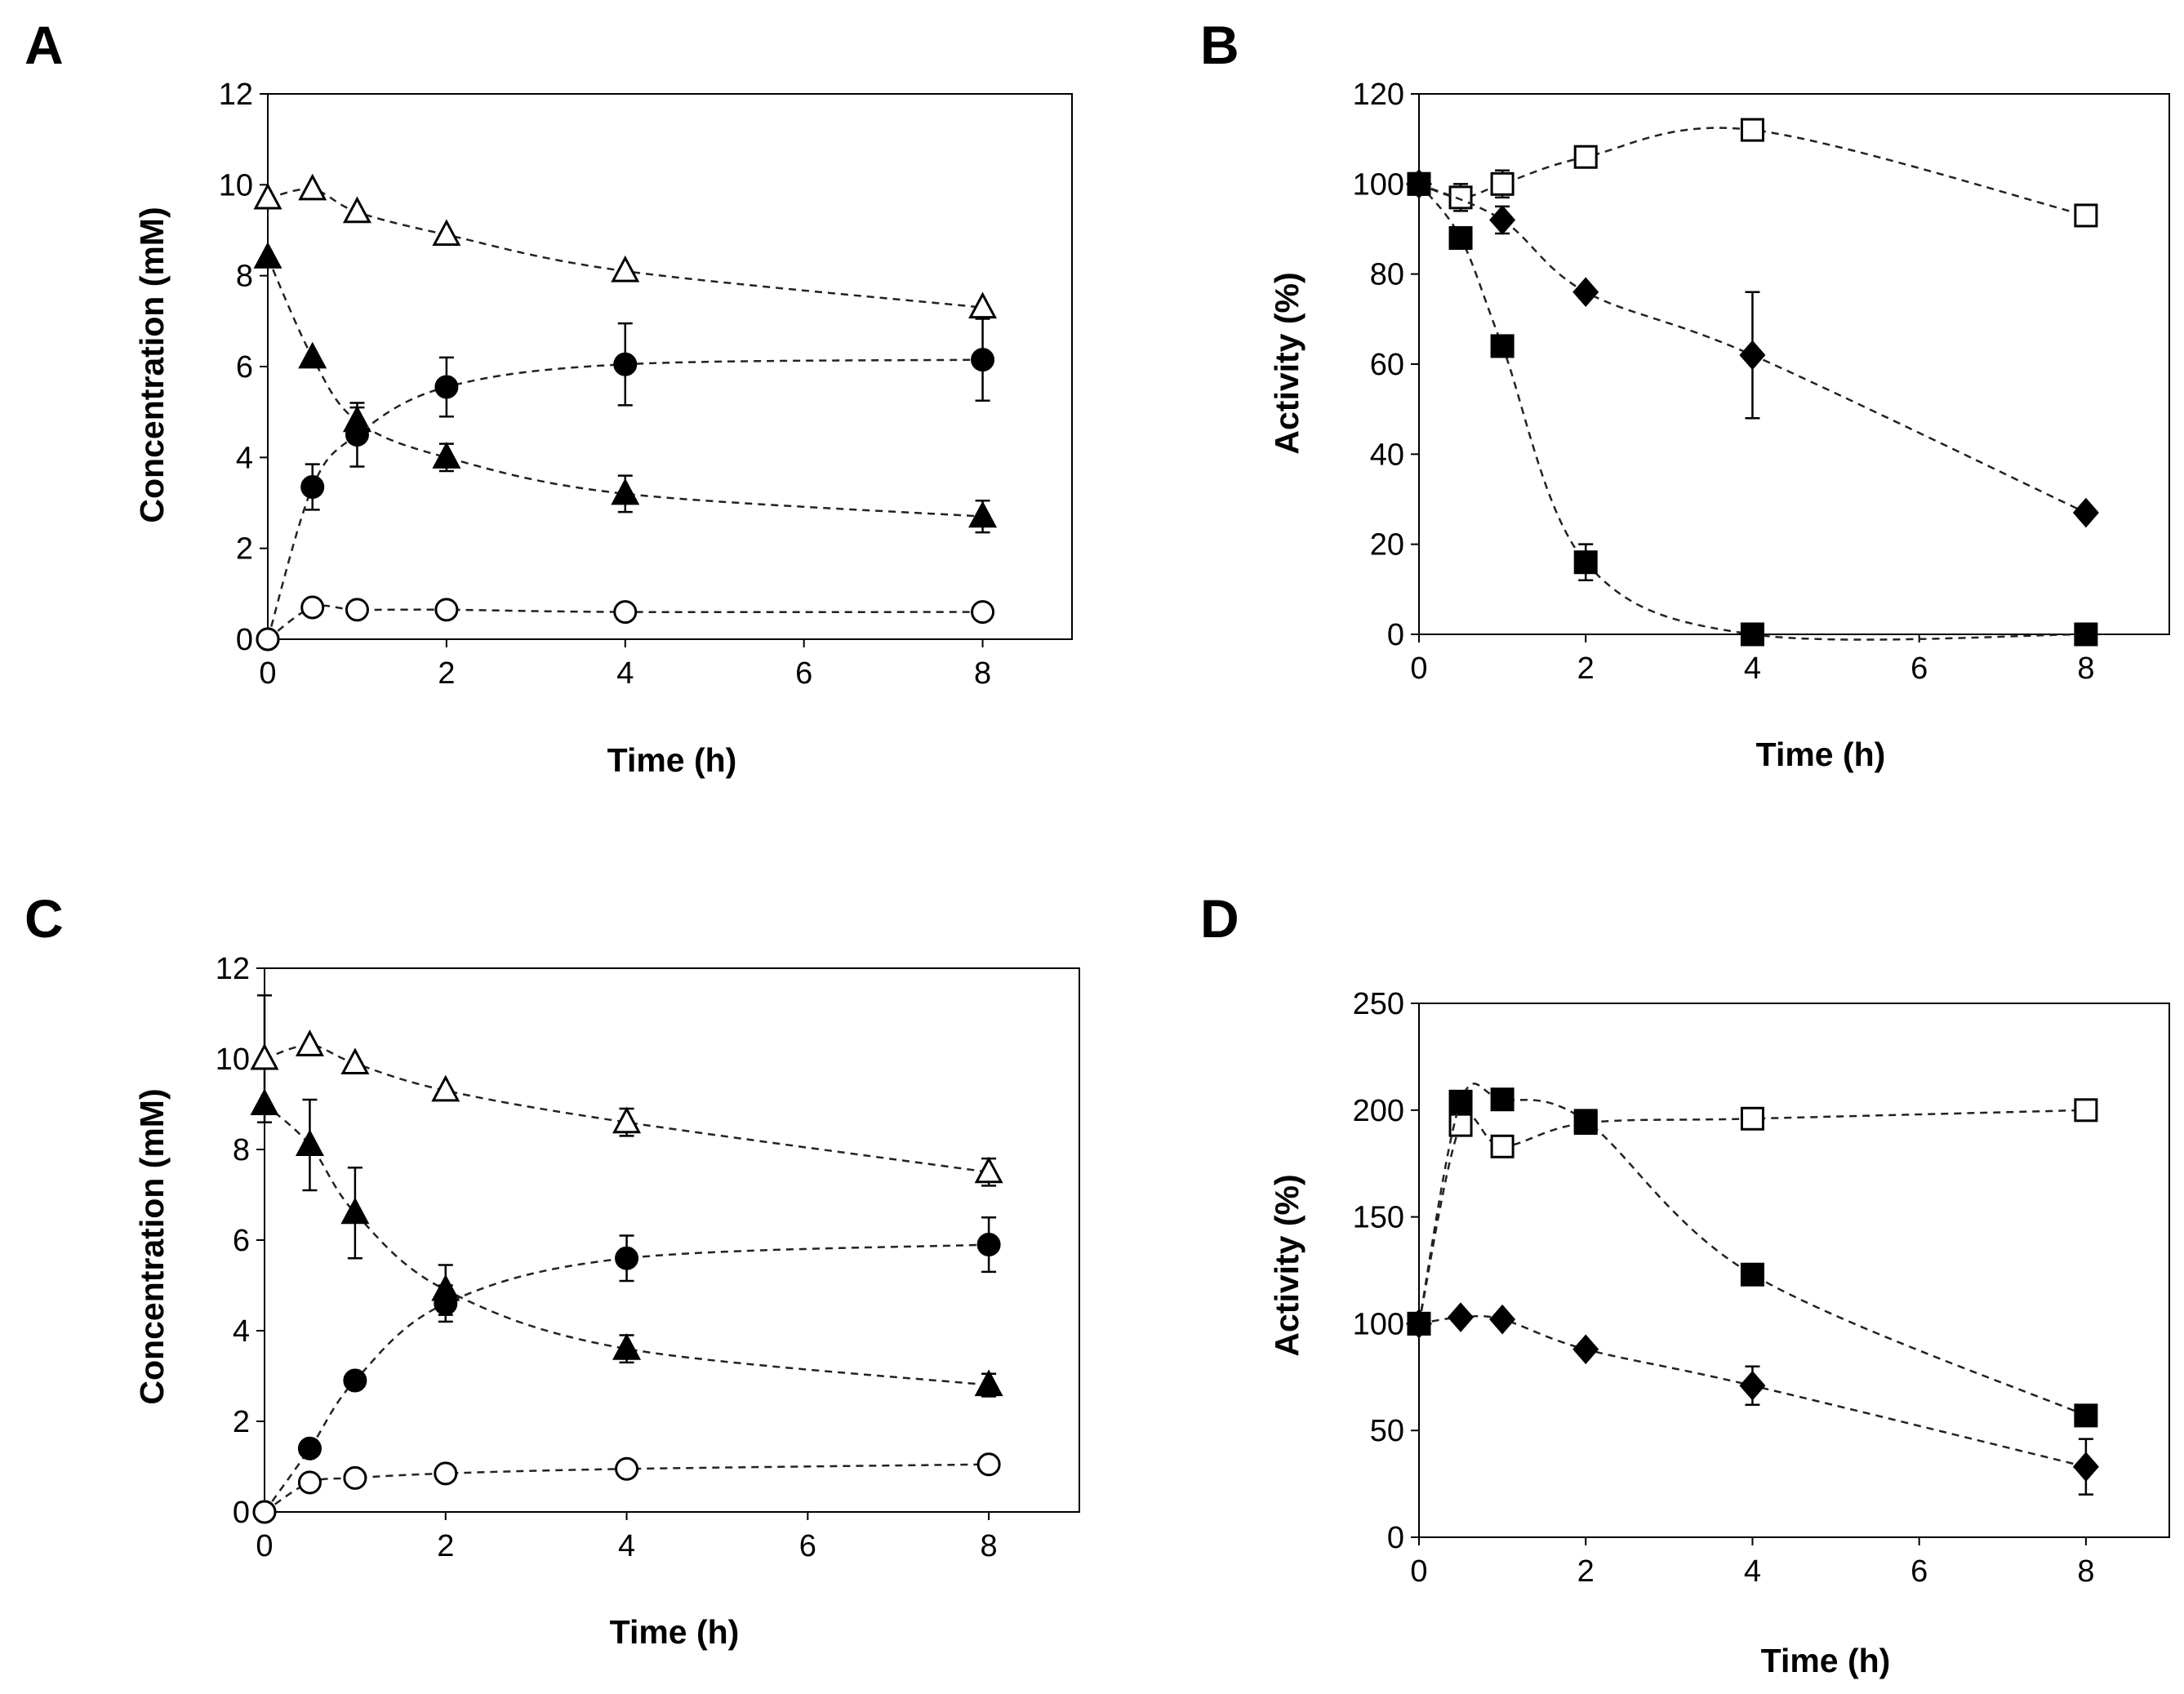  What do you see at coordinates (1287, 1265) in the screenshot?
I see `y-axis-label-d: Activity (%)` at bounding box center [1287, 1265].